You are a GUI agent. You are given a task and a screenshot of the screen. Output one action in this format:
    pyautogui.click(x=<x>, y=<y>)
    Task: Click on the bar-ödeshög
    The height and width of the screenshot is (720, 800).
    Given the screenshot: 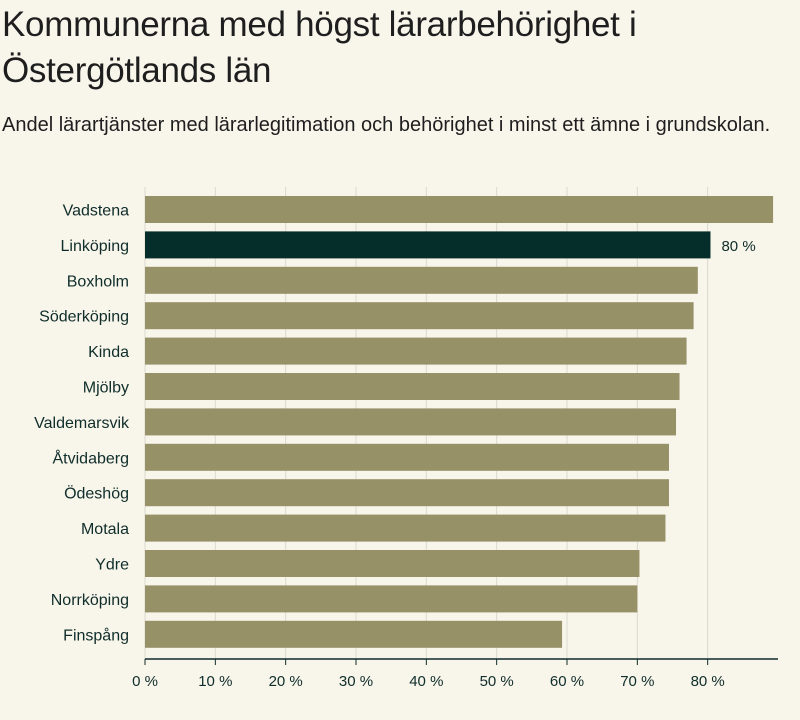 What is the action you would take?
    pyautogui.click(x=407, y=493)
    